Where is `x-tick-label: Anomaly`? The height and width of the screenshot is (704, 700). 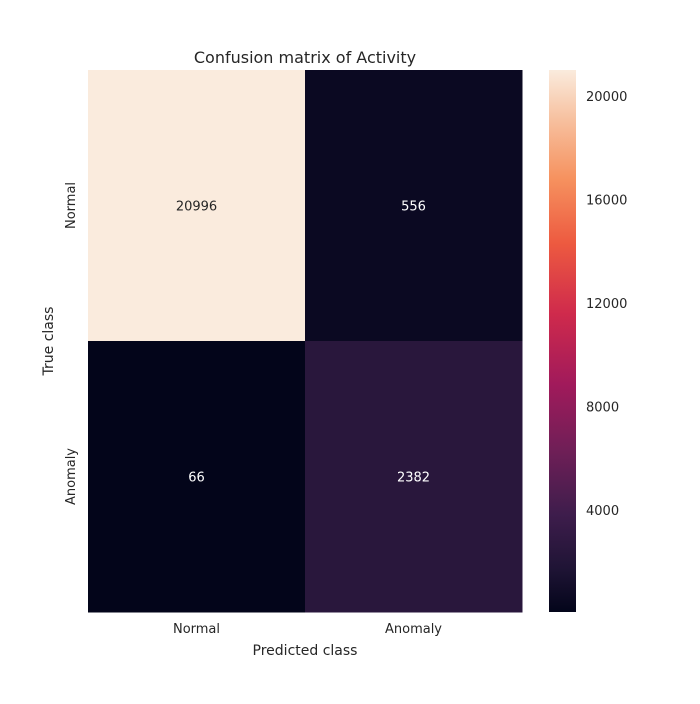 x-tick-label: Anomaly is located at coordinates (413, 629).